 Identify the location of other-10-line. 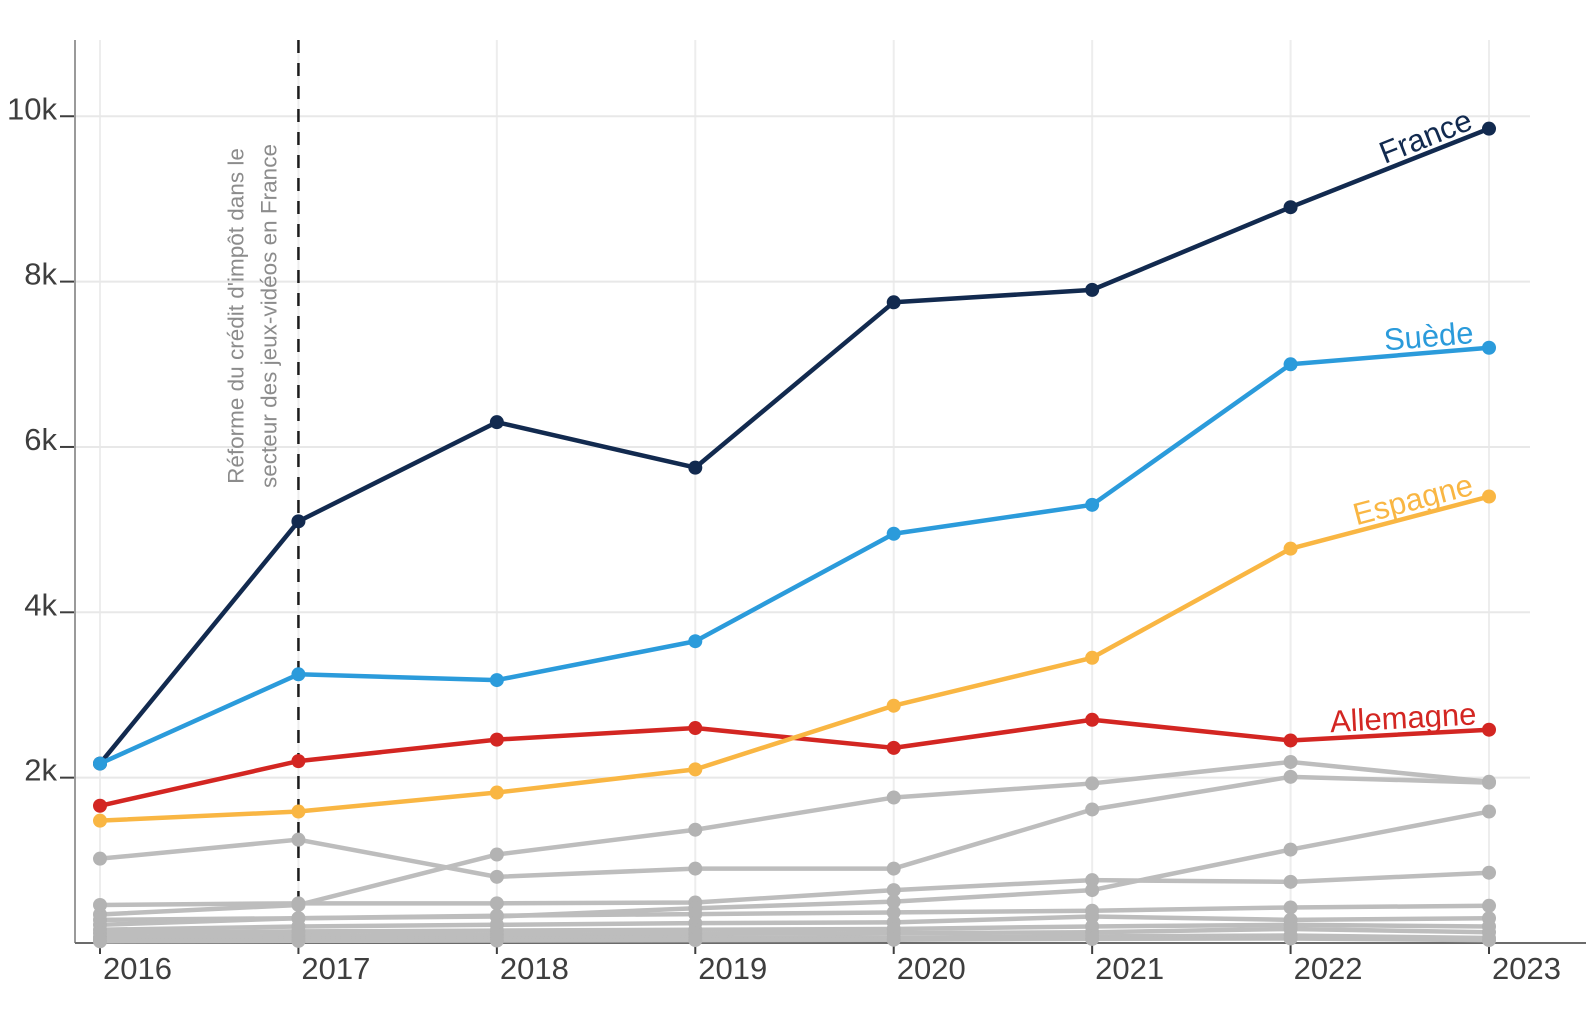
(794, 940).